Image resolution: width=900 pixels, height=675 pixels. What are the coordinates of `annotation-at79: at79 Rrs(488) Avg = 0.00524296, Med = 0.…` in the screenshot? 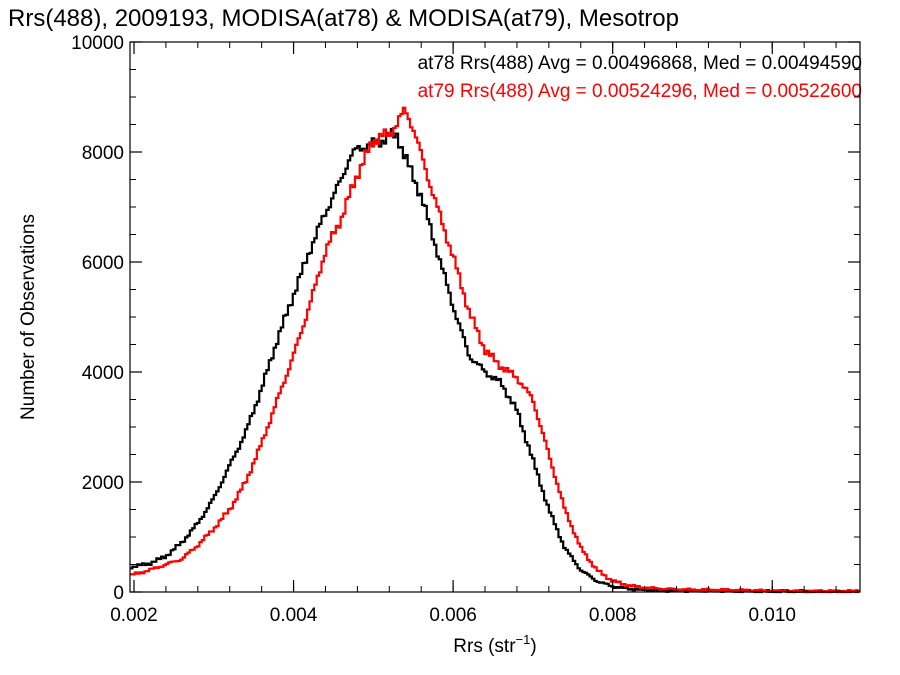 It's located at (640, 91).